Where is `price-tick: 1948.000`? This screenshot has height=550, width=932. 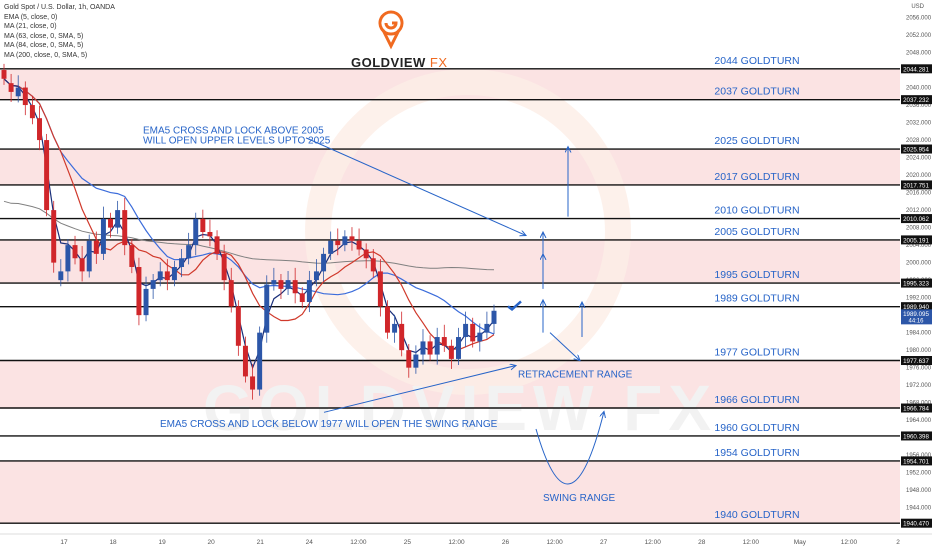 price-tick: 1948.000 is located at coordinates (919, 491).